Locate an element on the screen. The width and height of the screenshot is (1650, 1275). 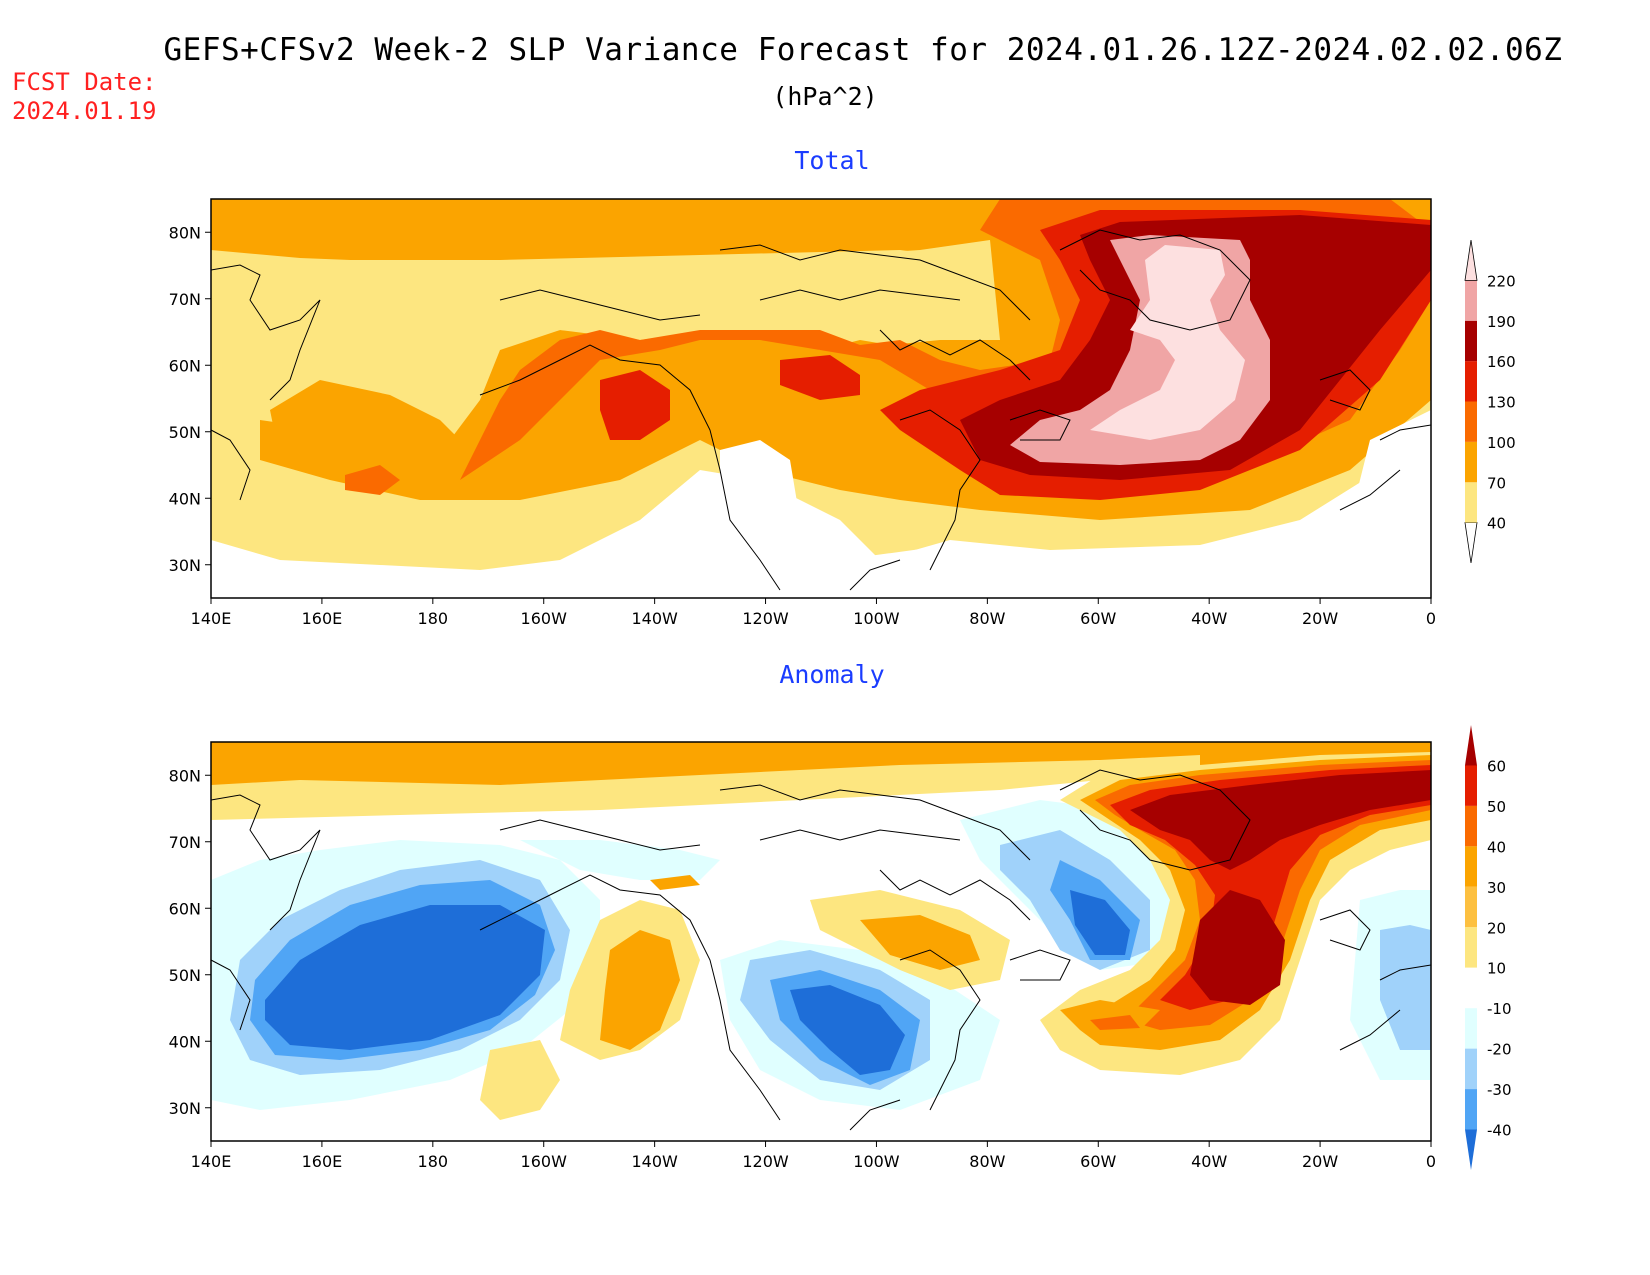
colorbar-anomaly-label: -20 is located at coordinates (1499, 1050).